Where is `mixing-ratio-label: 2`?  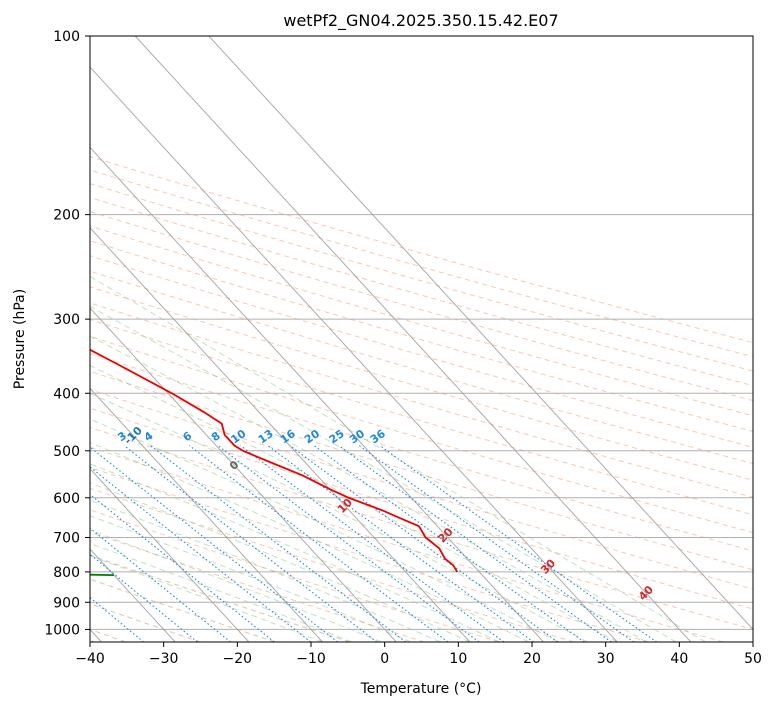
mixing-ratio-label: 2 is located at coordinates (86, 436).